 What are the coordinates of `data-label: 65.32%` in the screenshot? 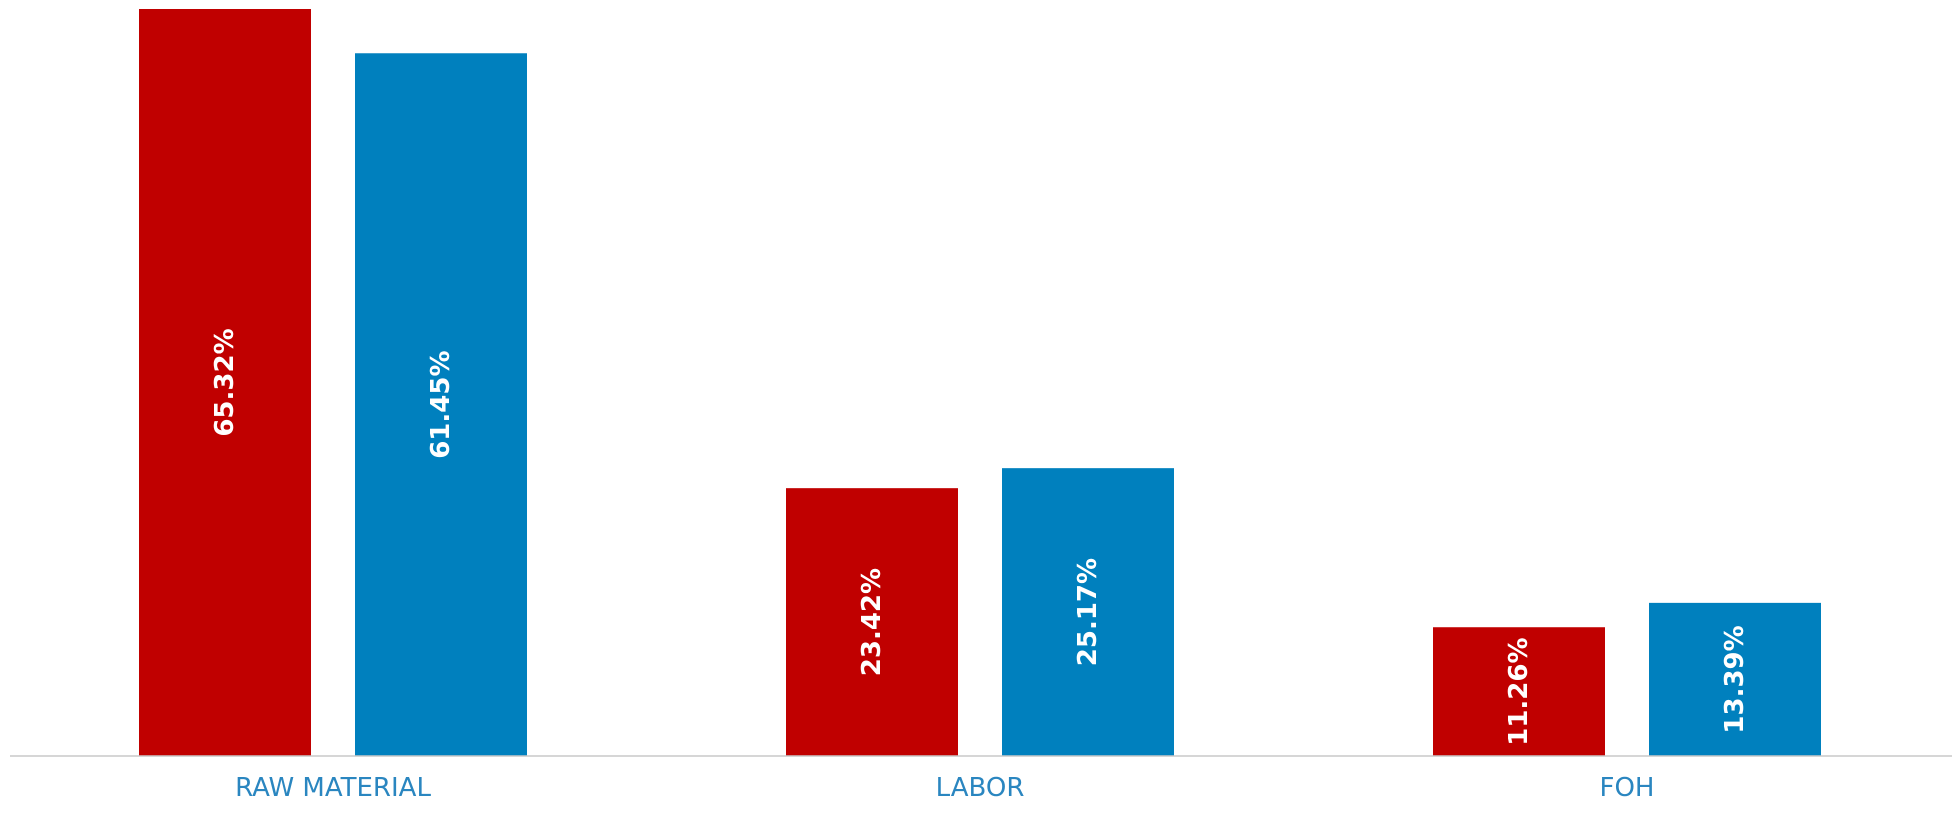 It's located at (225, 382).